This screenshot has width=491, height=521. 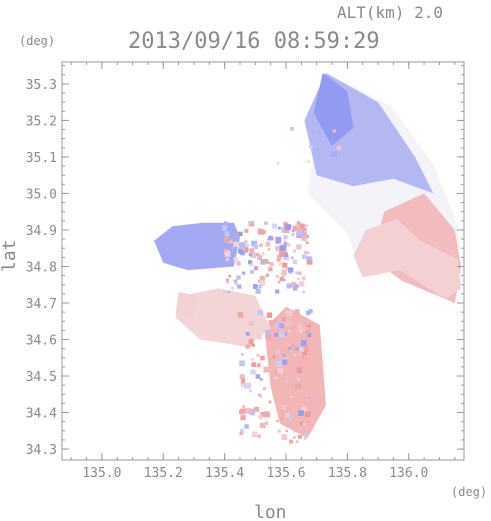 I want to click on x-tick-label: 135.2, so click(x=163, y=473).